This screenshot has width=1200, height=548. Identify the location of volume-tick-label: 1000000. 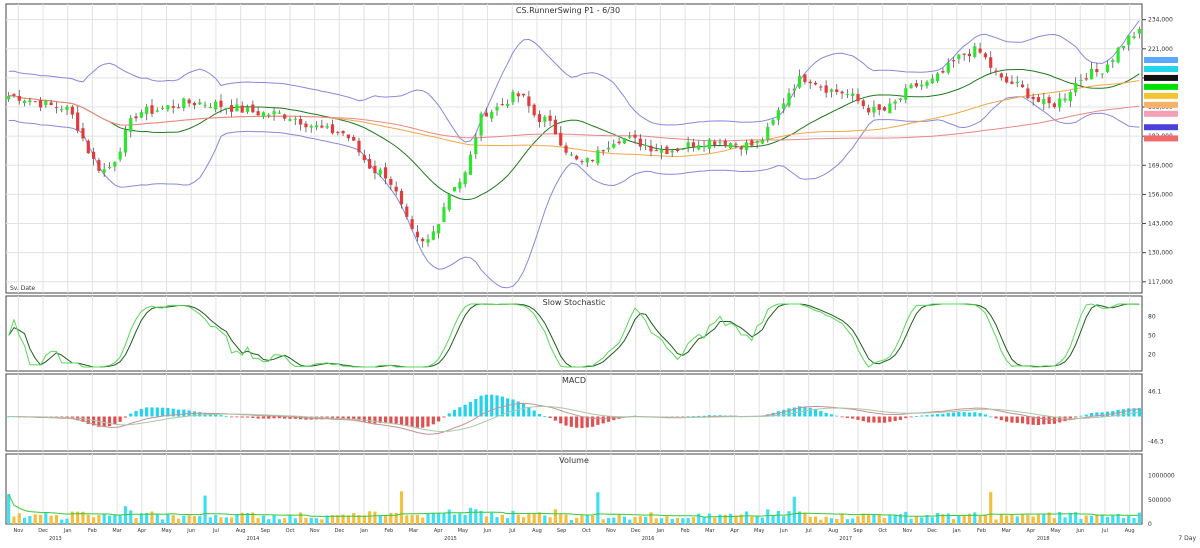
(1161, 476).